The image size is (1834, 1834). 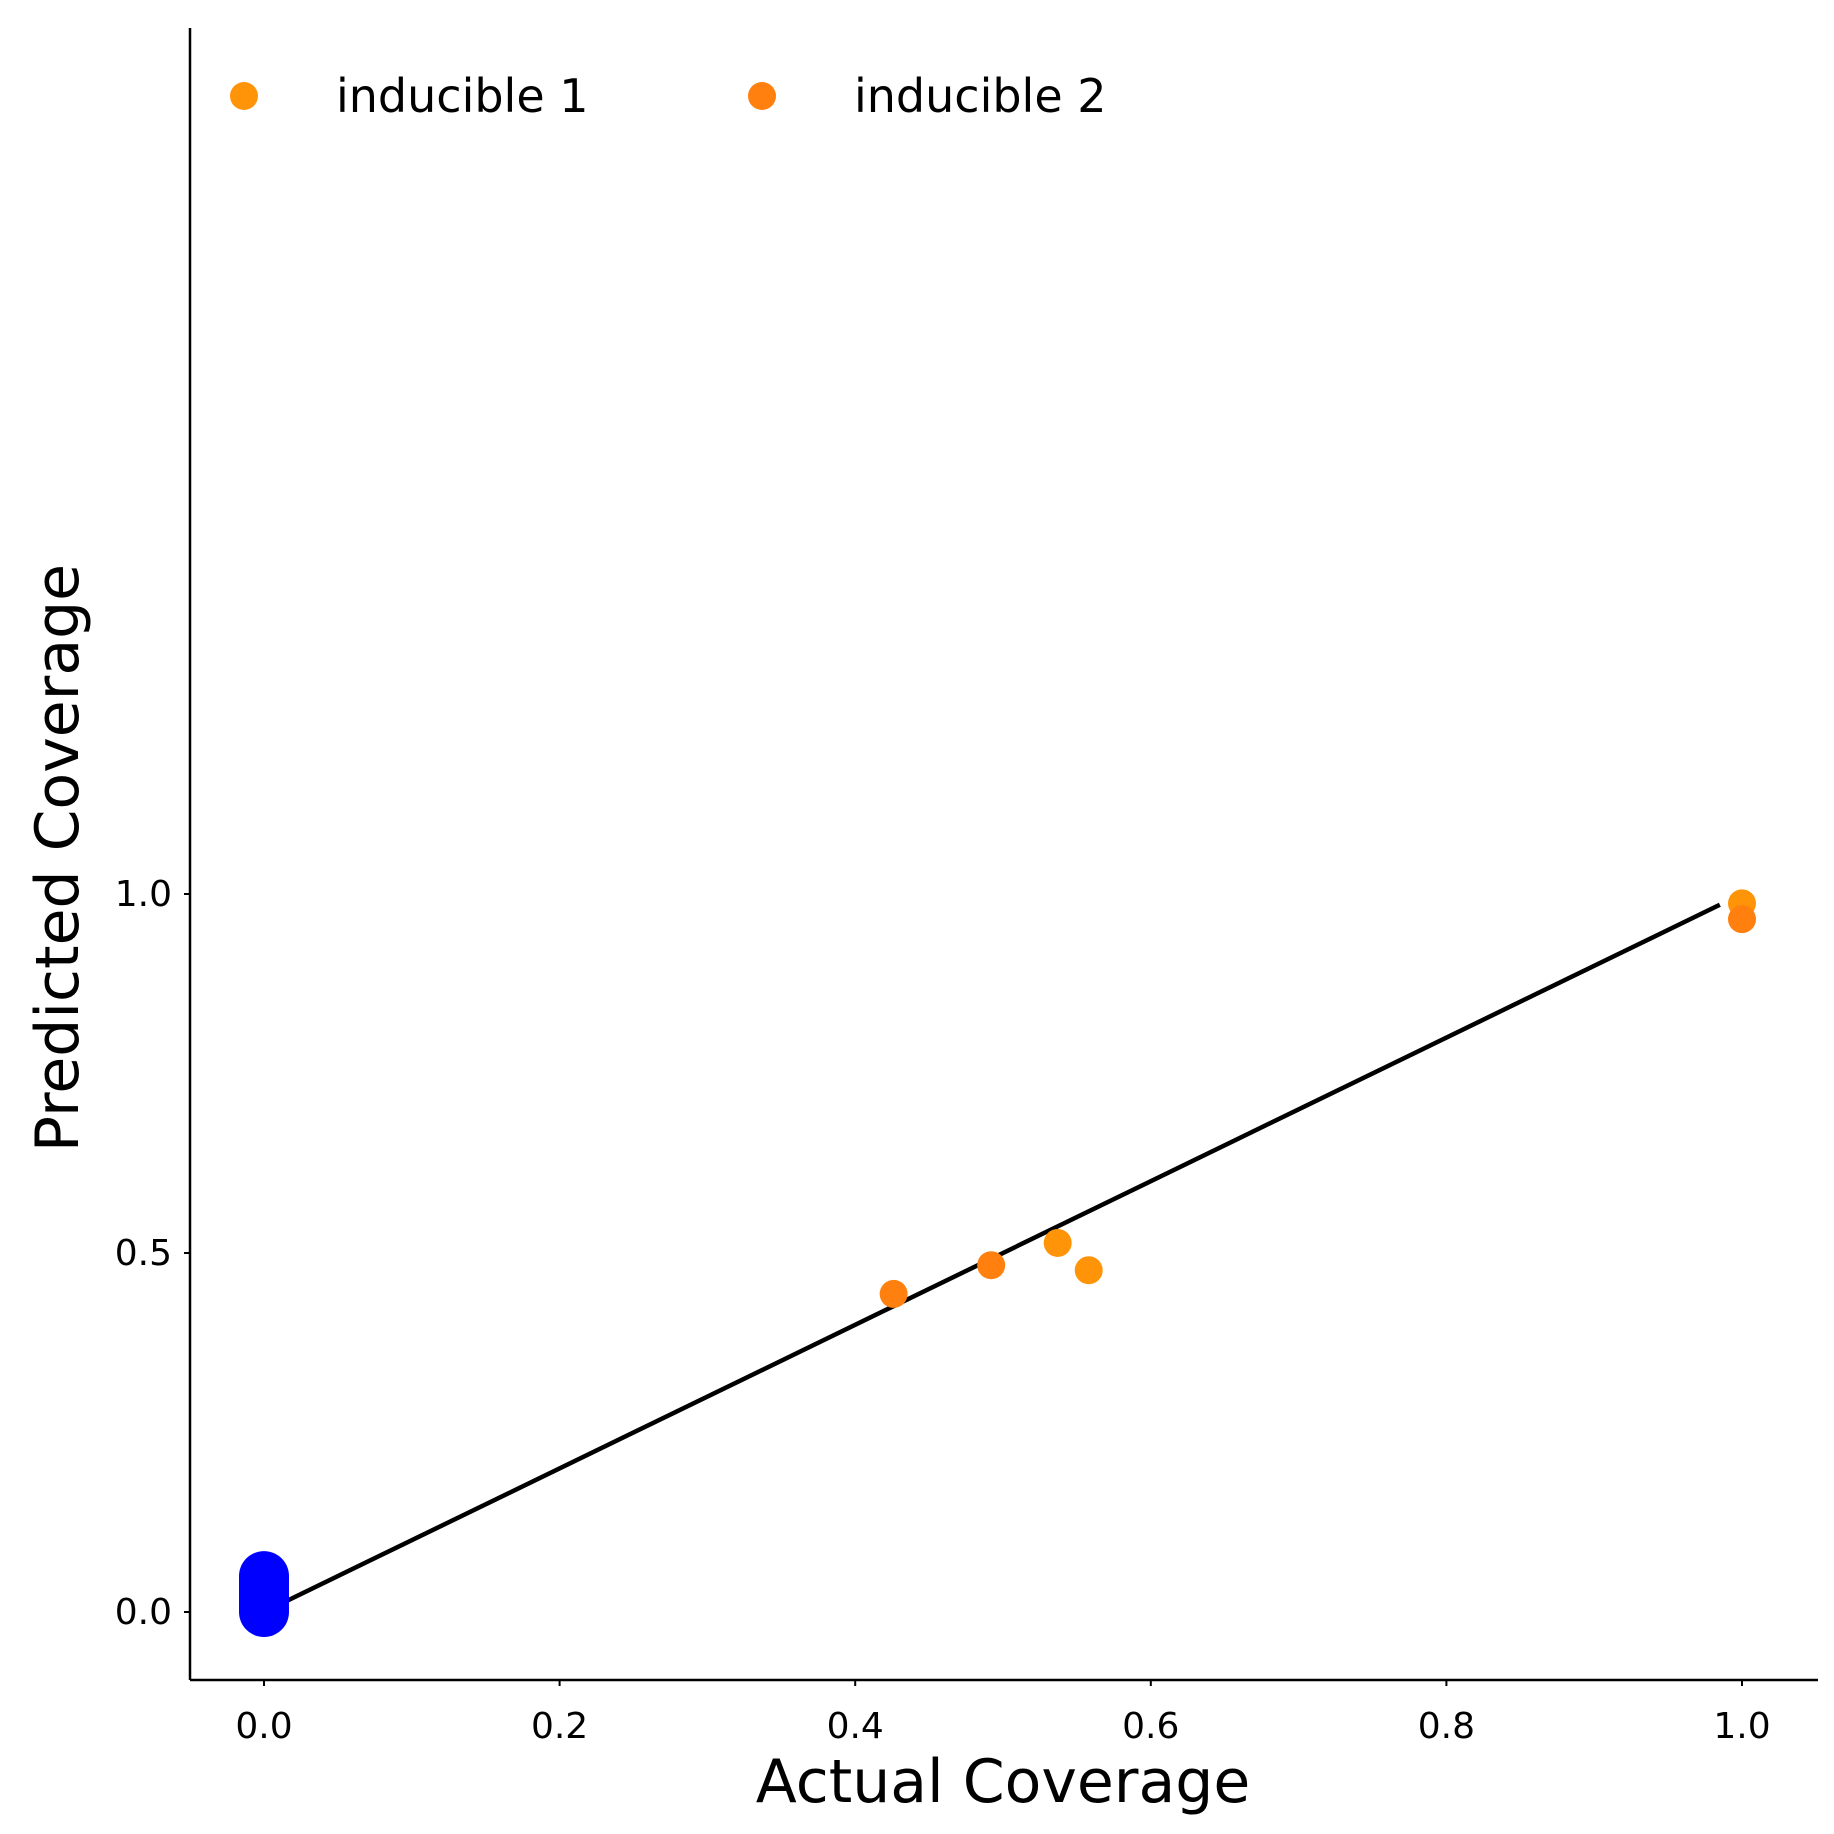 I want to click on y-tick-label-1: 0.5, so click(x=143, y=1253).